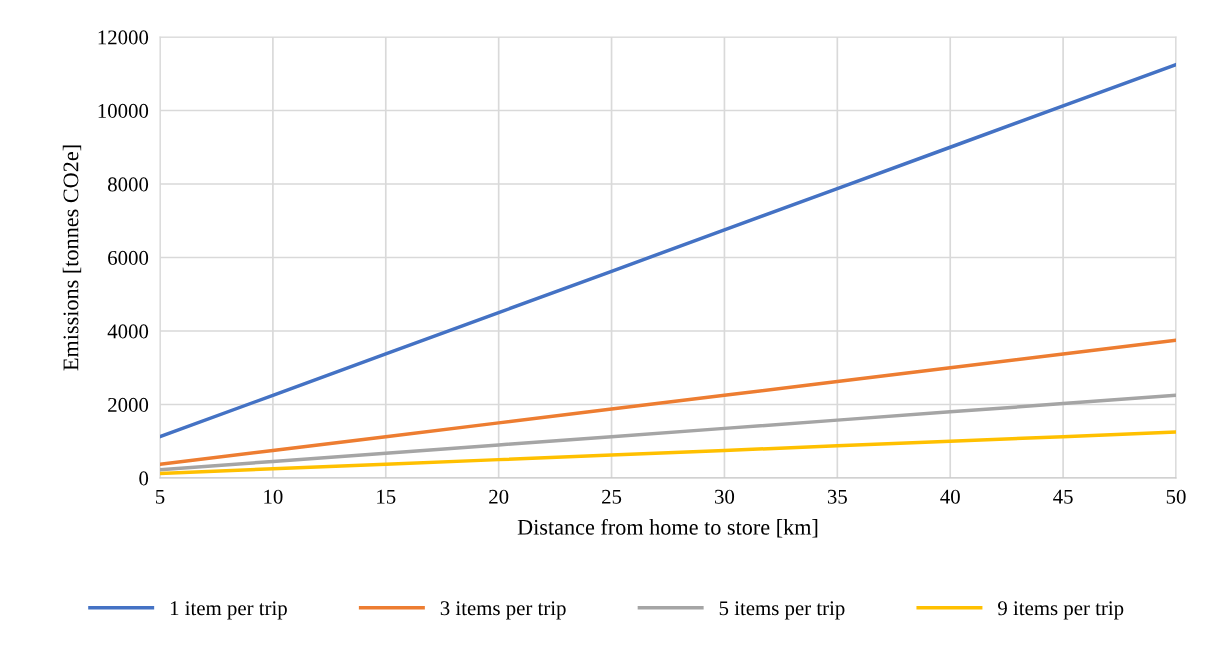 This screenshot has width=1214, height=646. Describe the element at coordinates (144, 478) in the screenshot. I see `y-tick-label: 0` at that location.